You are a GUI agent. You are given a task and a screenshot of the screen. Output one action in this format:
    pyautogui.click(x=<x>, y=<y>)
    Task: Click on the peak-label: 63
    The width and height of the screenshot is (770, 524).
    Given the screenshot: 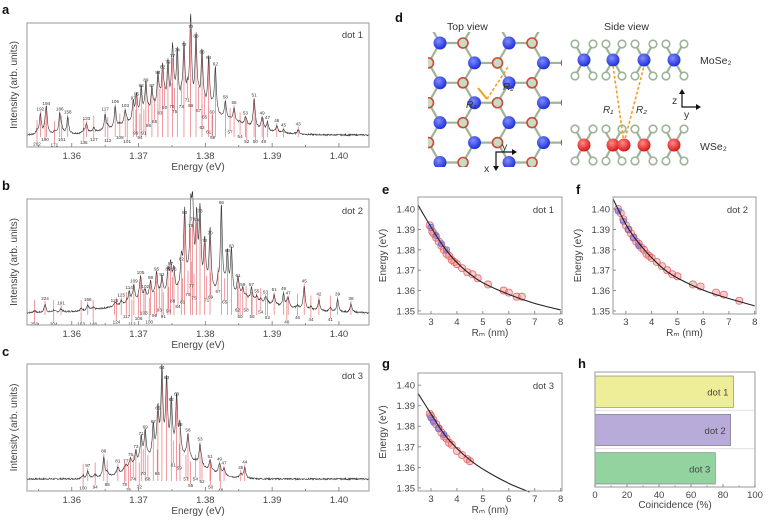 What is the action you would take?
    pyautogui.click(x=202, y=127)
    